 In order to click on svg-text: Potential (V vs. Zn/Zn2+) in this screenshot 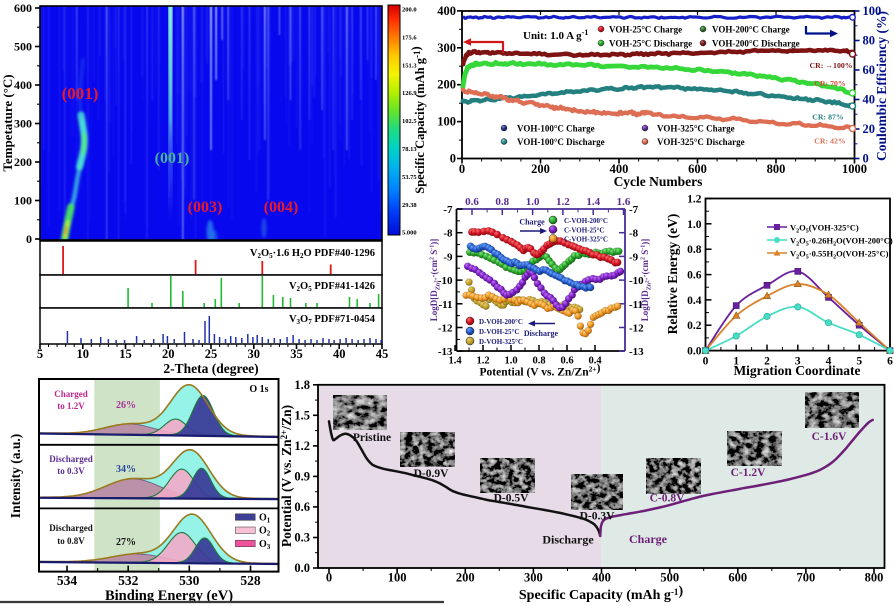, I will do `click(540, 371)`.